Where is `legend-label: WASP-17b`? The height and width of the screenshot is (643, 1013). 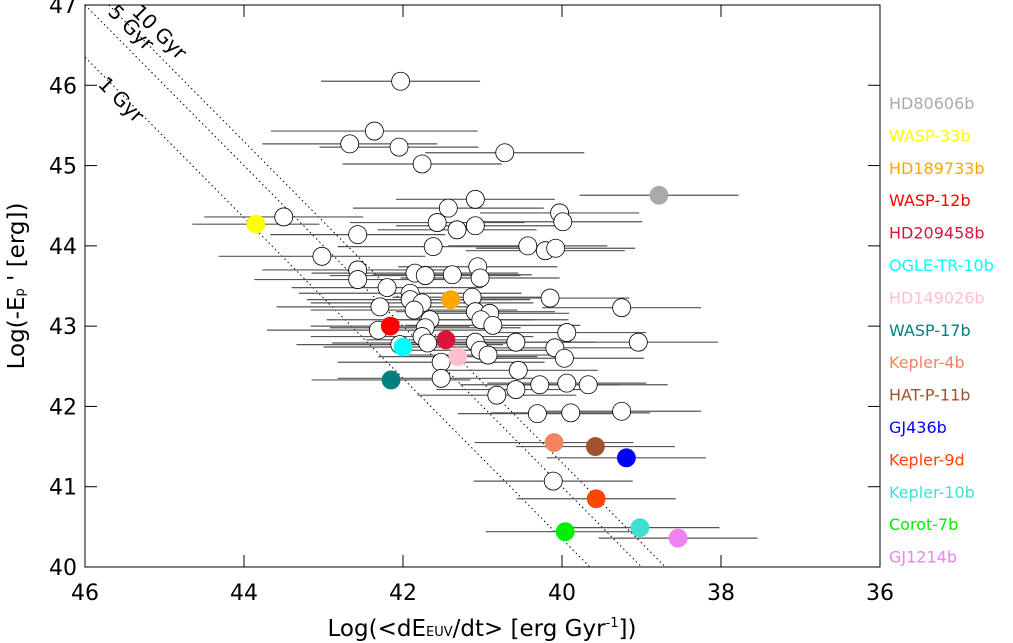
legend-label: WASP-17b is located at coordinates (930, 330).